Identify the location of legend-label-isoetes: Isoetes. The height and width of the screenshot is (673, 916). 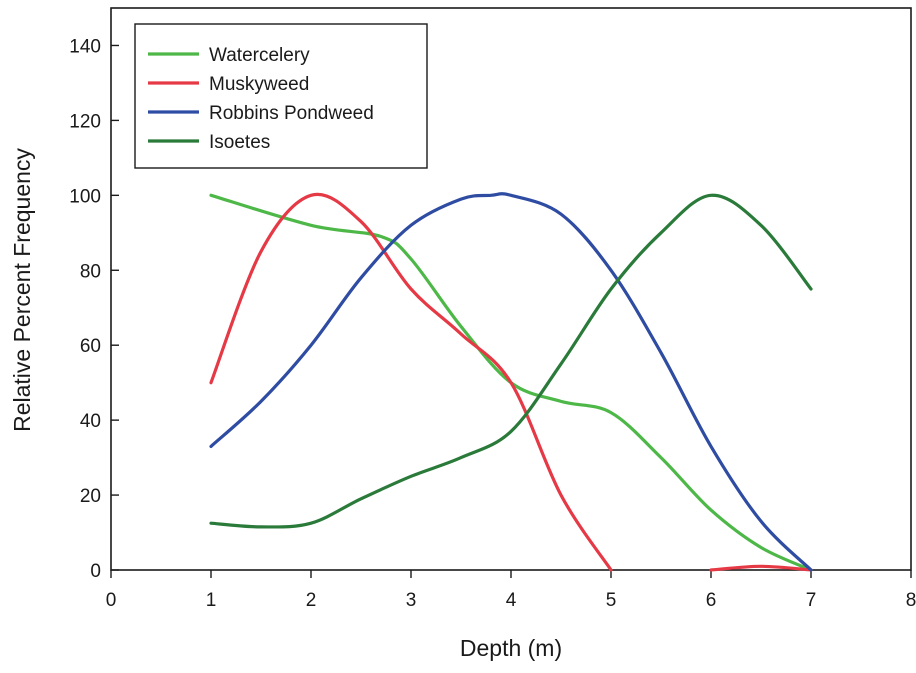
(239, 142).